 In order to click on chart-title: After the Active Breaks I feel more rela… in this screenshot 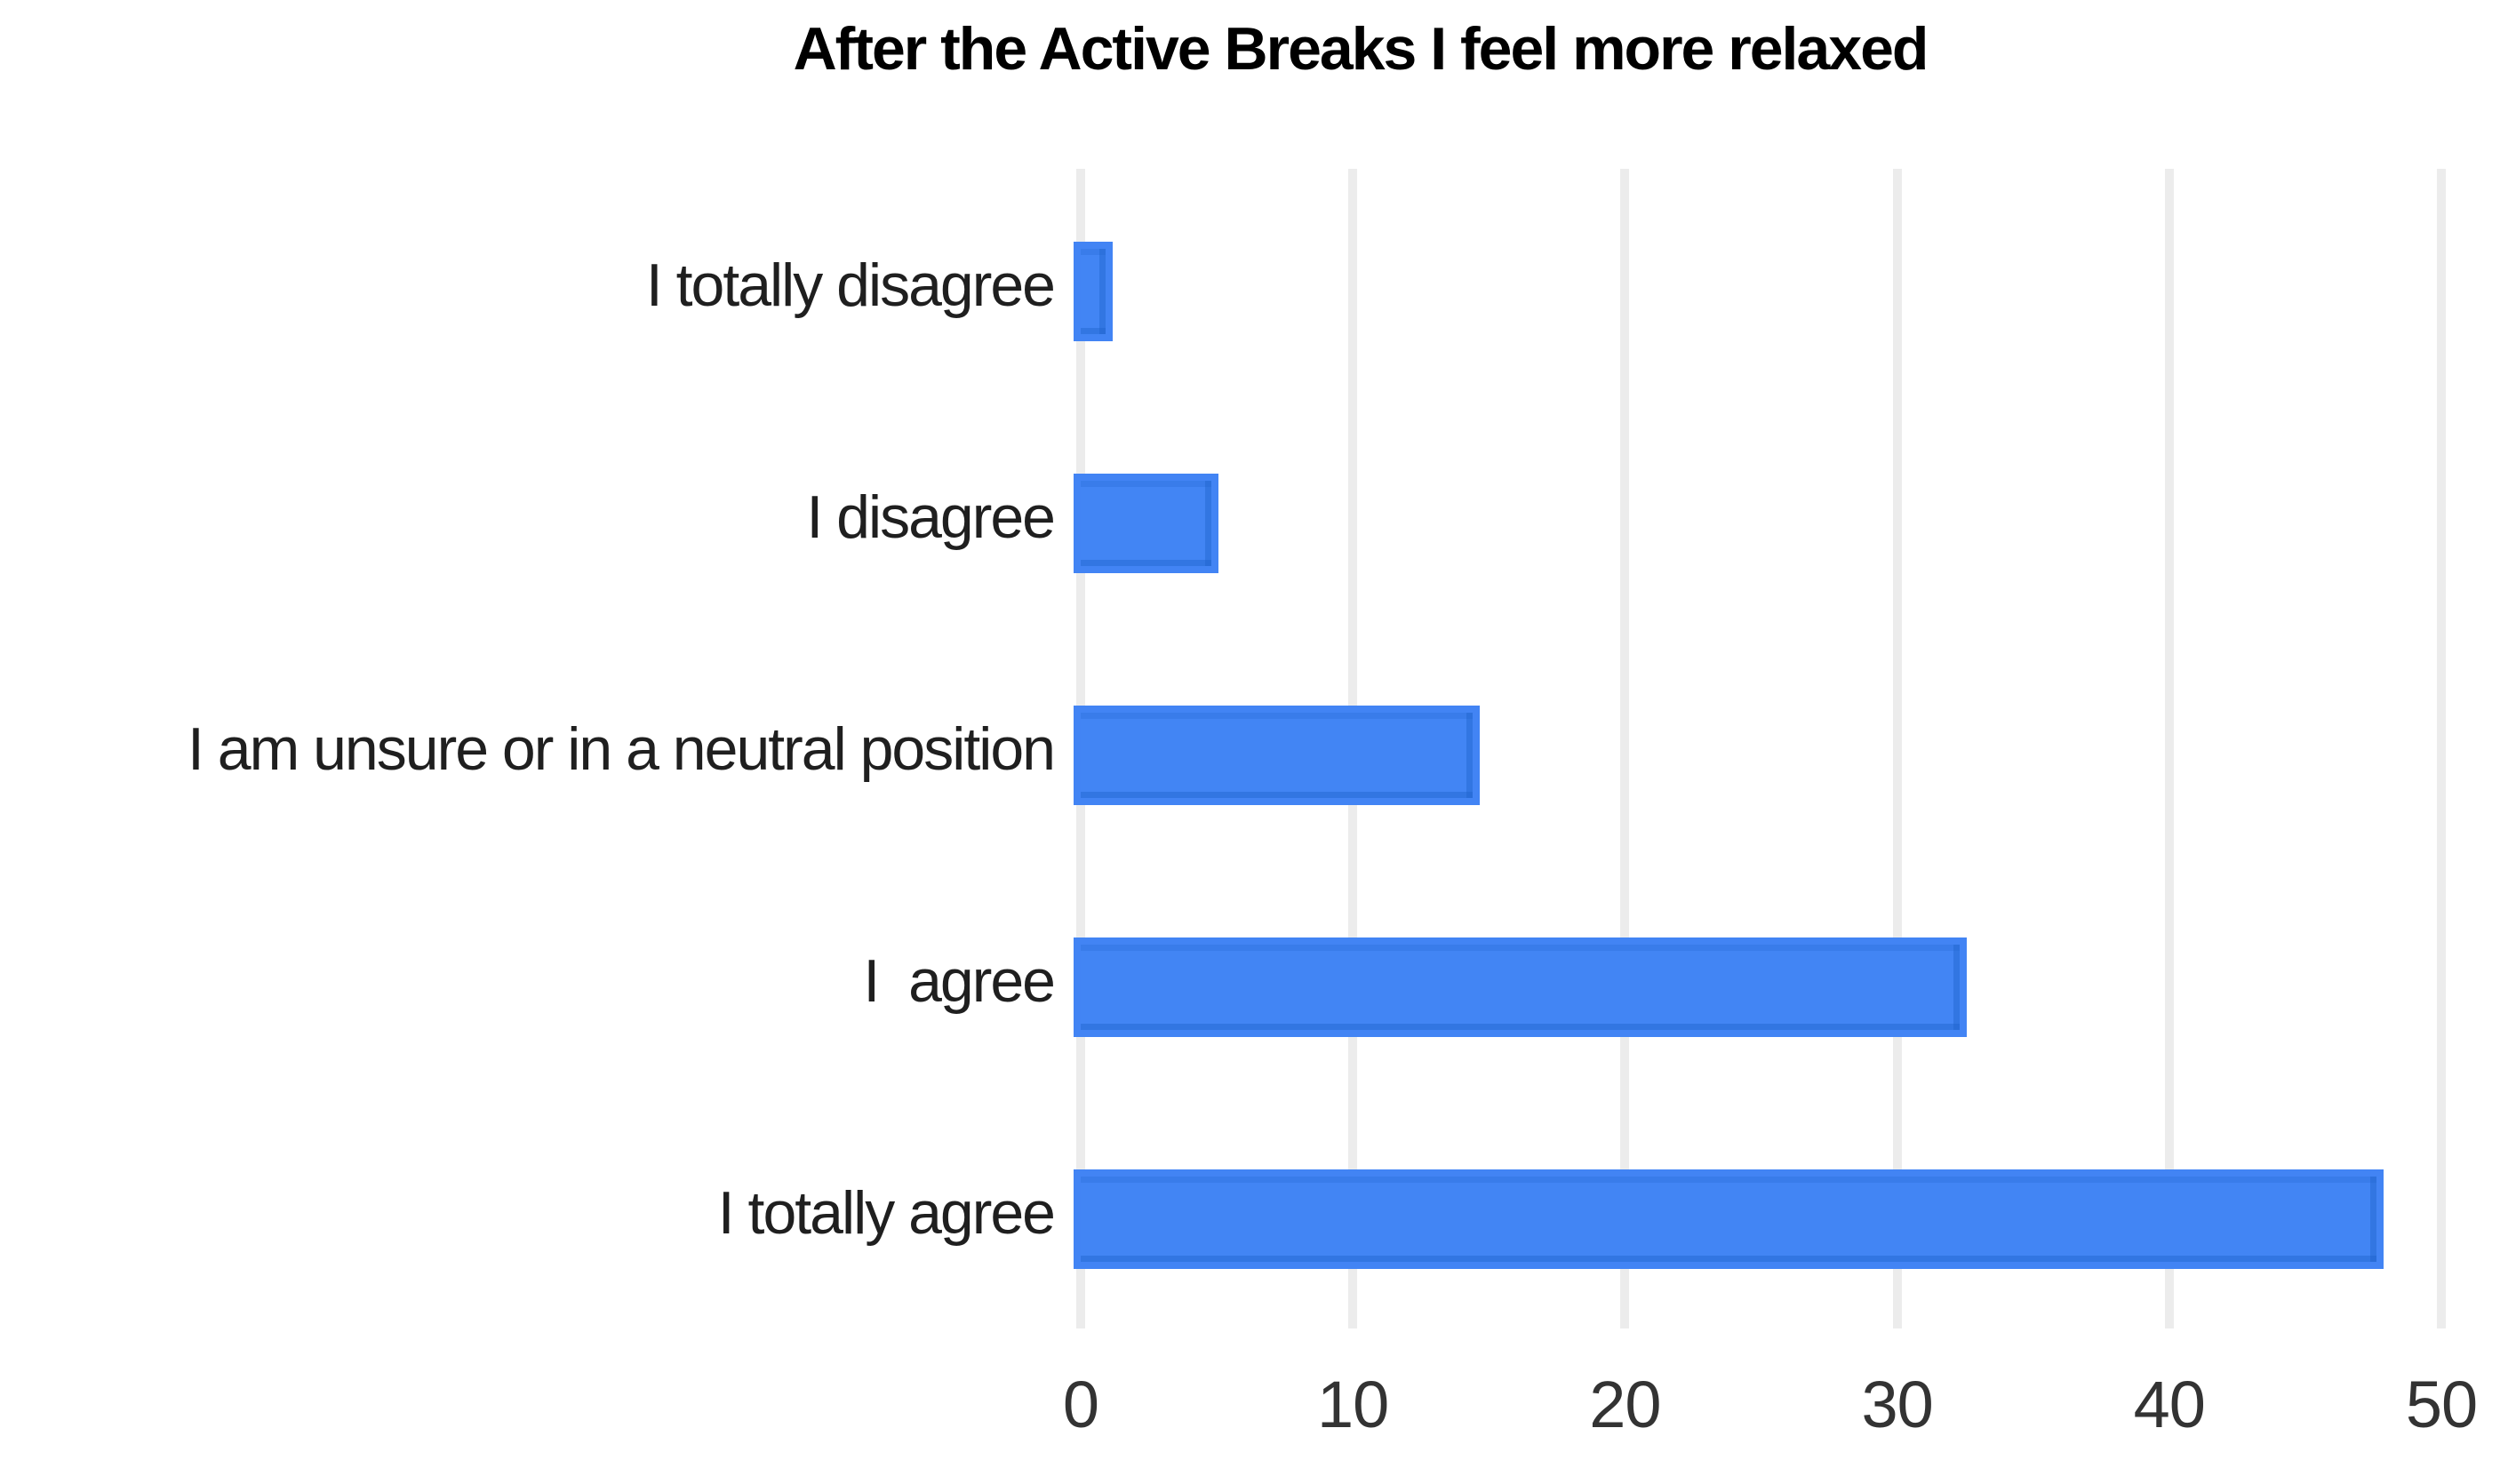, I will do `click(1361, 49)`.